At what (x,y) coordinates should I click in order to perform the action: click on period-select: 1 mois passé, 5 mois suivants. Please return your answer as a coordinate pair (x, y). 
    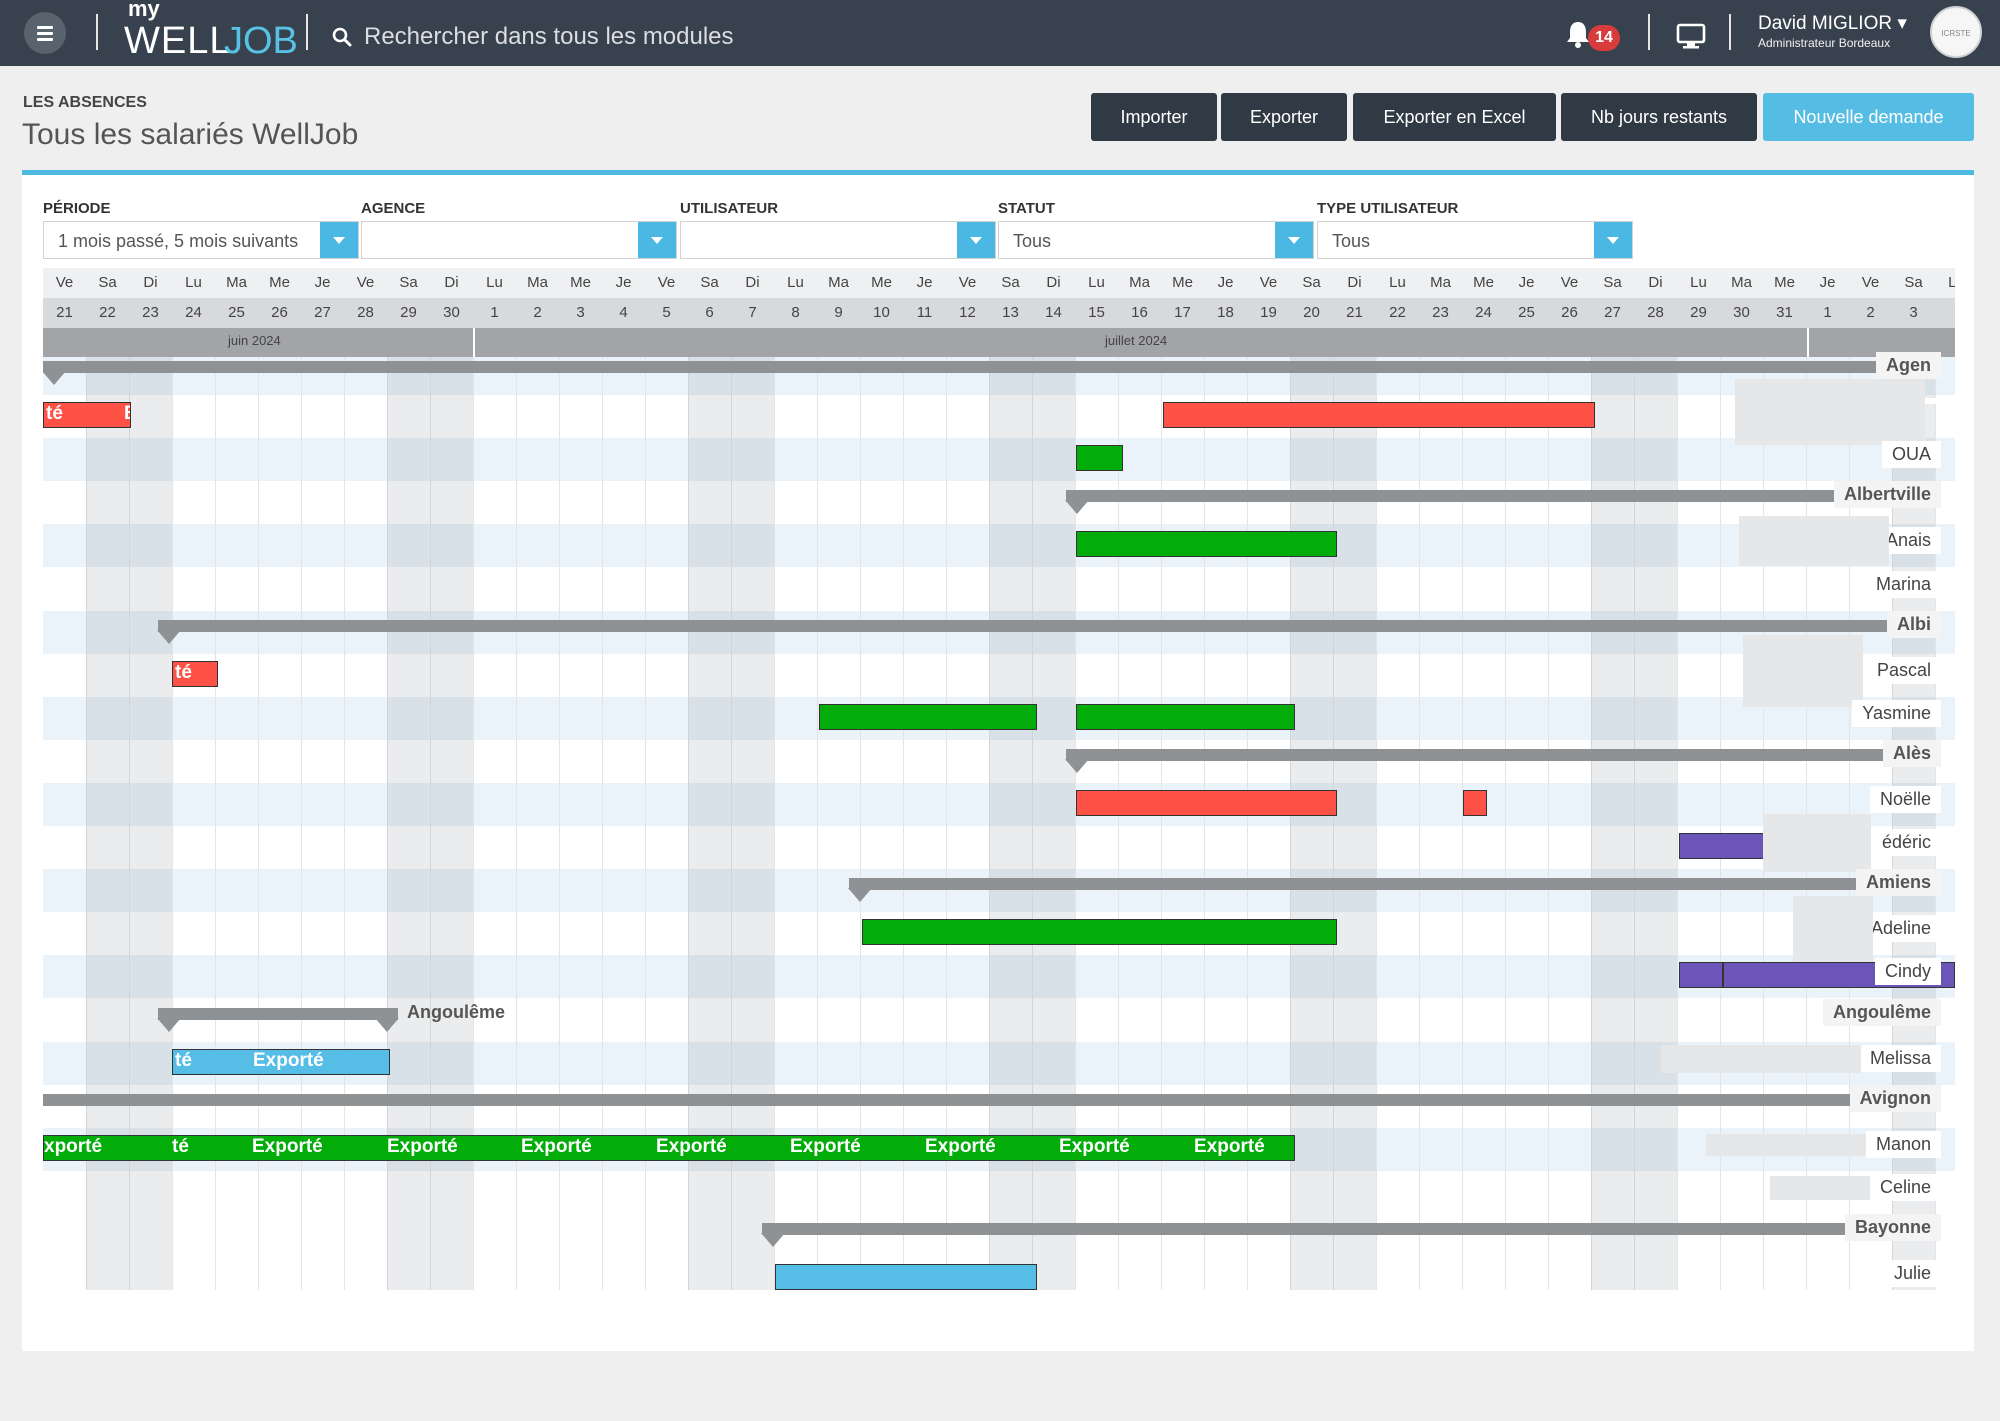
    Looking at the image, I should click on (201, 240).